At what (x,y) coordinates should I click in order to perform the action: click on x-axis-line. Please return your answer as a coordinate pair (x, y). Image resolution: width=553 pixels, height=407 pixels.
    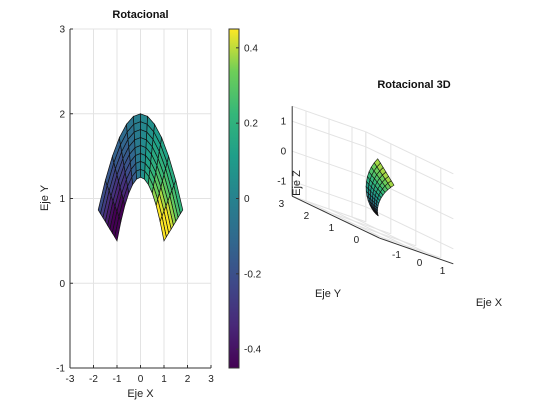
    Looking at the image, I should click on (416, 251).